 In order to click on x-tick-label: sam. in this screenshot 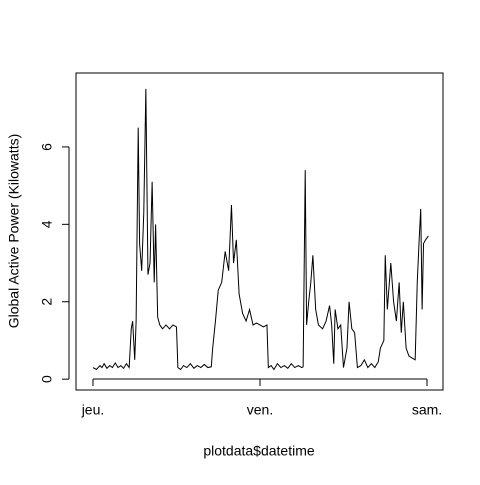, I will do `click(427, 410)`.